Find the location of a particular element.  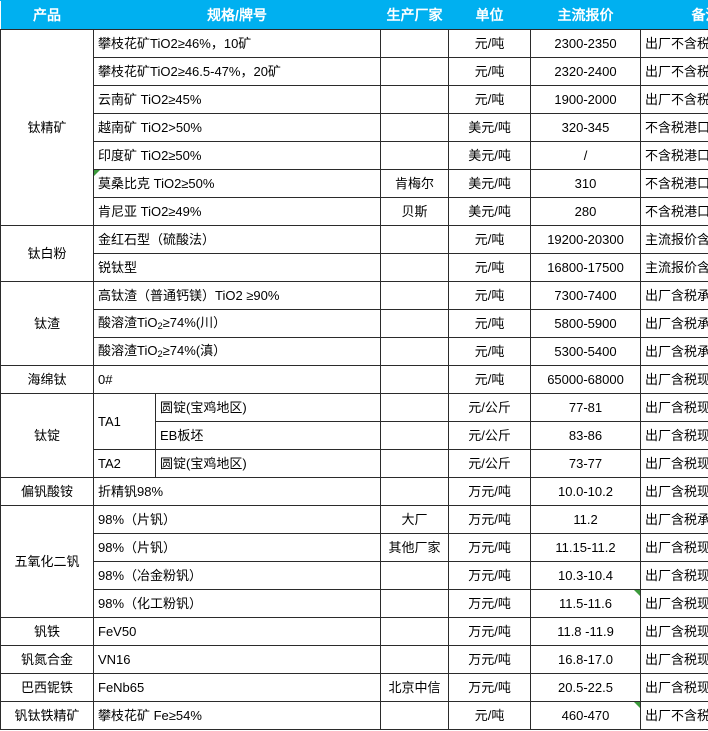

product-name-cell: 钒铁 is located at coordinates (47, 631).